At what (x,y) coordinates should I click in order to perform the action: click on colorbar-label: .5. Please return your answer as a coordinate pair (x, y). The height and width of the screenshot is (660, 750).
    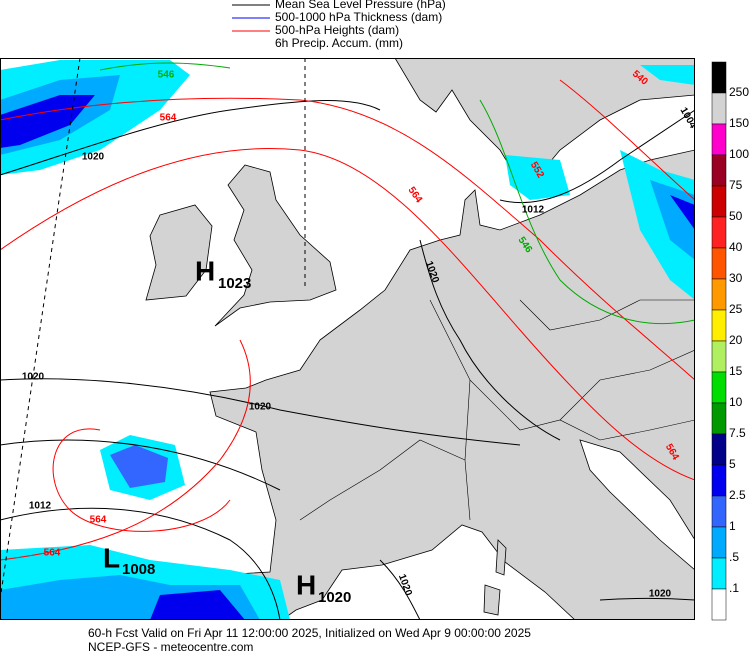
    Looking at the image, I should click on (734, 557).